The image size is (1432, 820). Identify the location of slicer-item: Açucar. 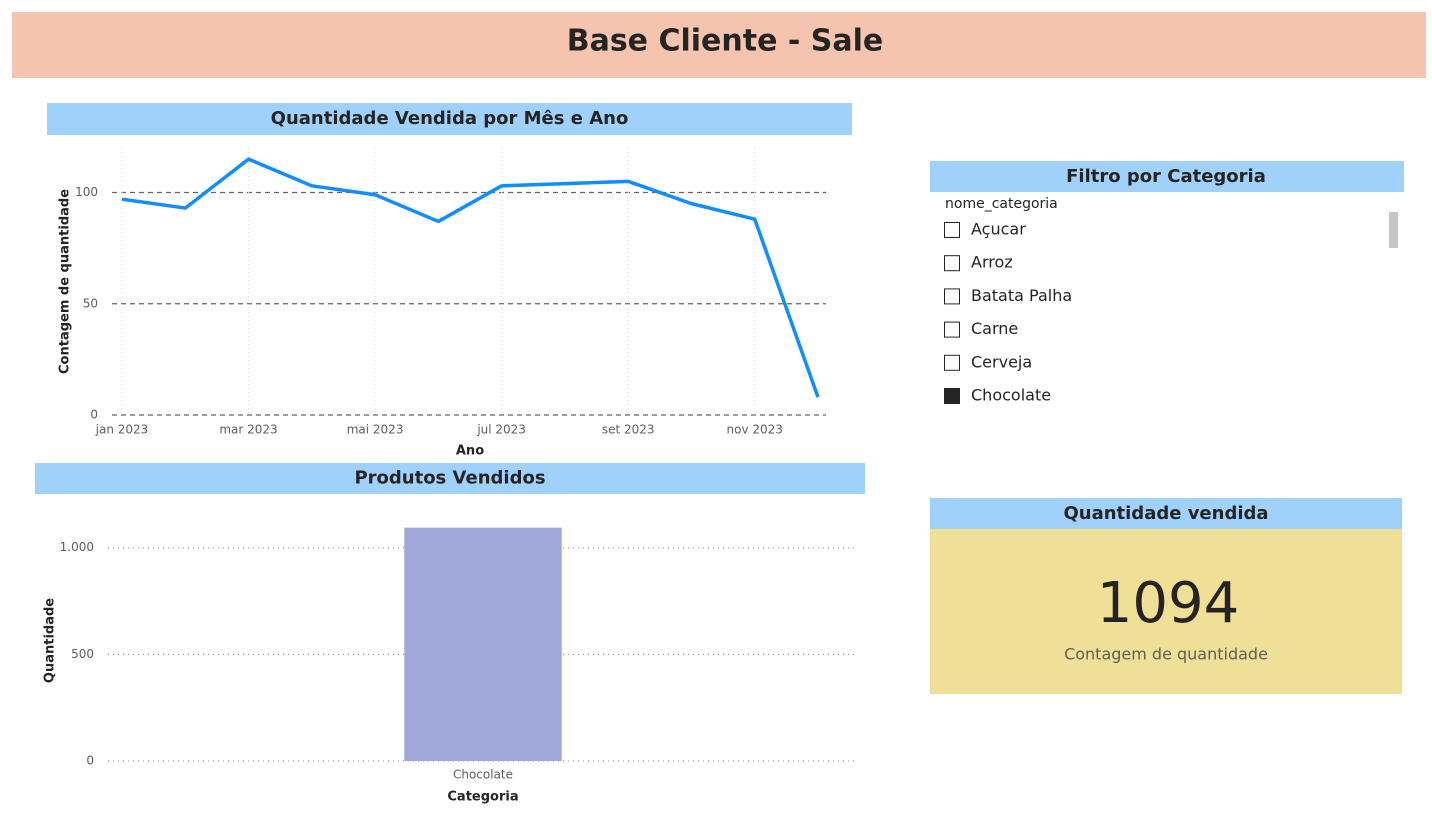
(998, 229).